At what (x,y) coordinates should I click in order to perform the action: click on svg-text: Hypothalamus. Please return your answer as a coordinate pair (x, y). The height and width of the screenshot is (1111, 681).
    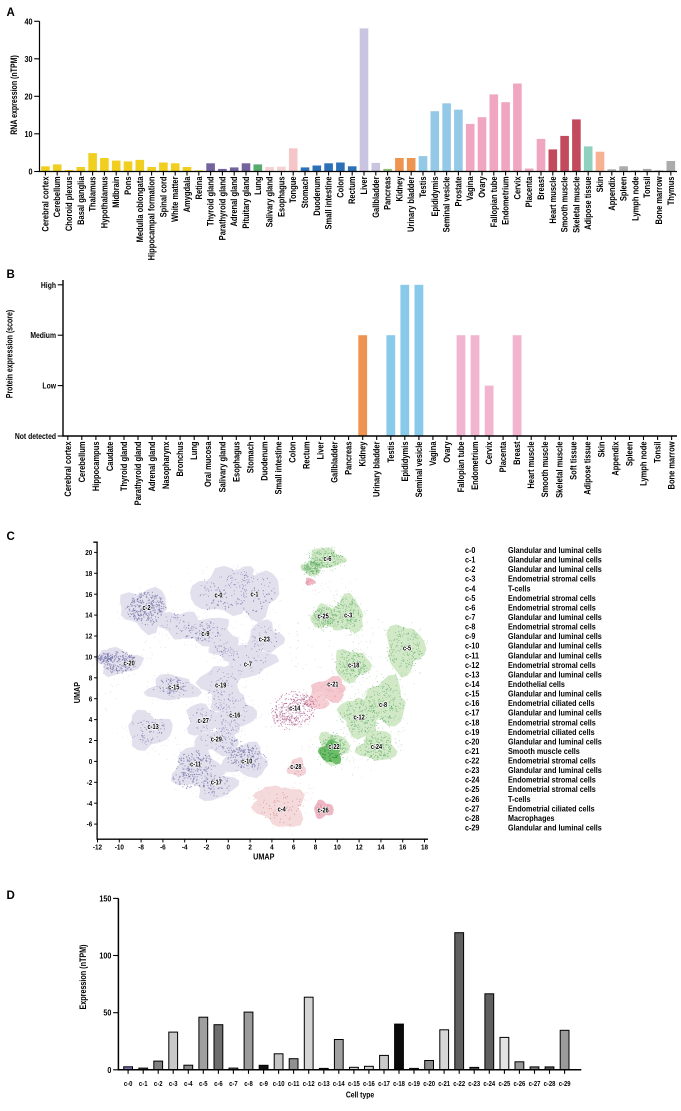
    Looking at the image, I should click on (104, 202).